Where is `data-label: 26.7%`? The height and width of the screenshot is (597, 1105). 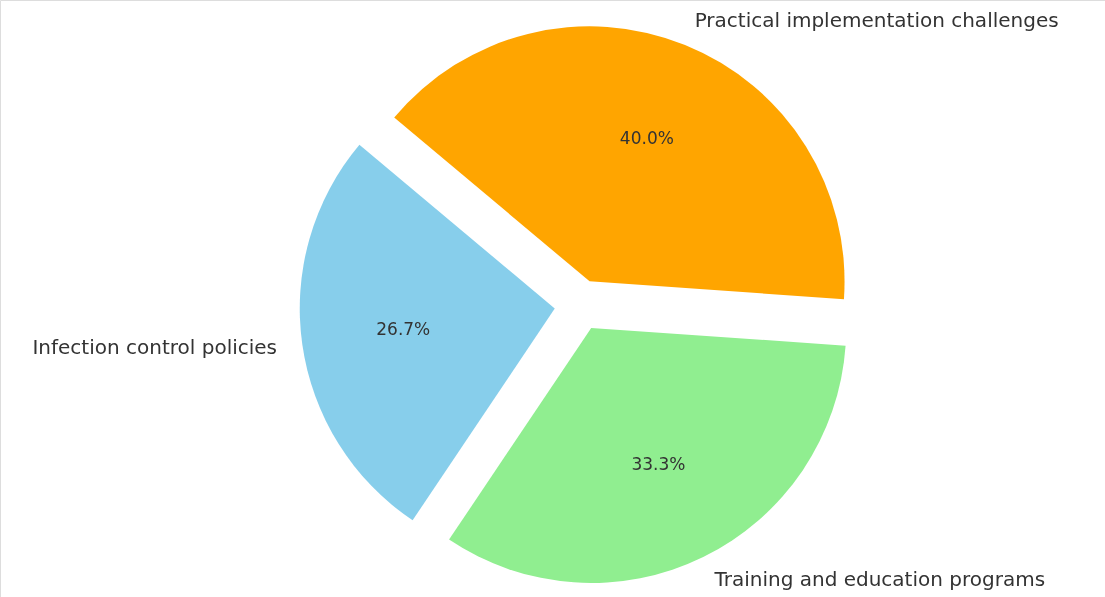
data-label: 26.7% is located at coordinates (403, 329).